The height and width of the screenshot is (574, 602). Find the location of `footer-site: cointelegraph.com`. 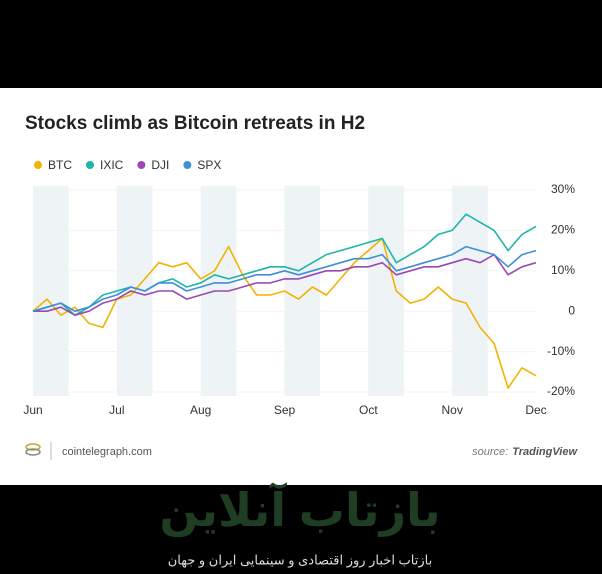

footer-site: cointelegraph.com is located at coordinates (107, 452).